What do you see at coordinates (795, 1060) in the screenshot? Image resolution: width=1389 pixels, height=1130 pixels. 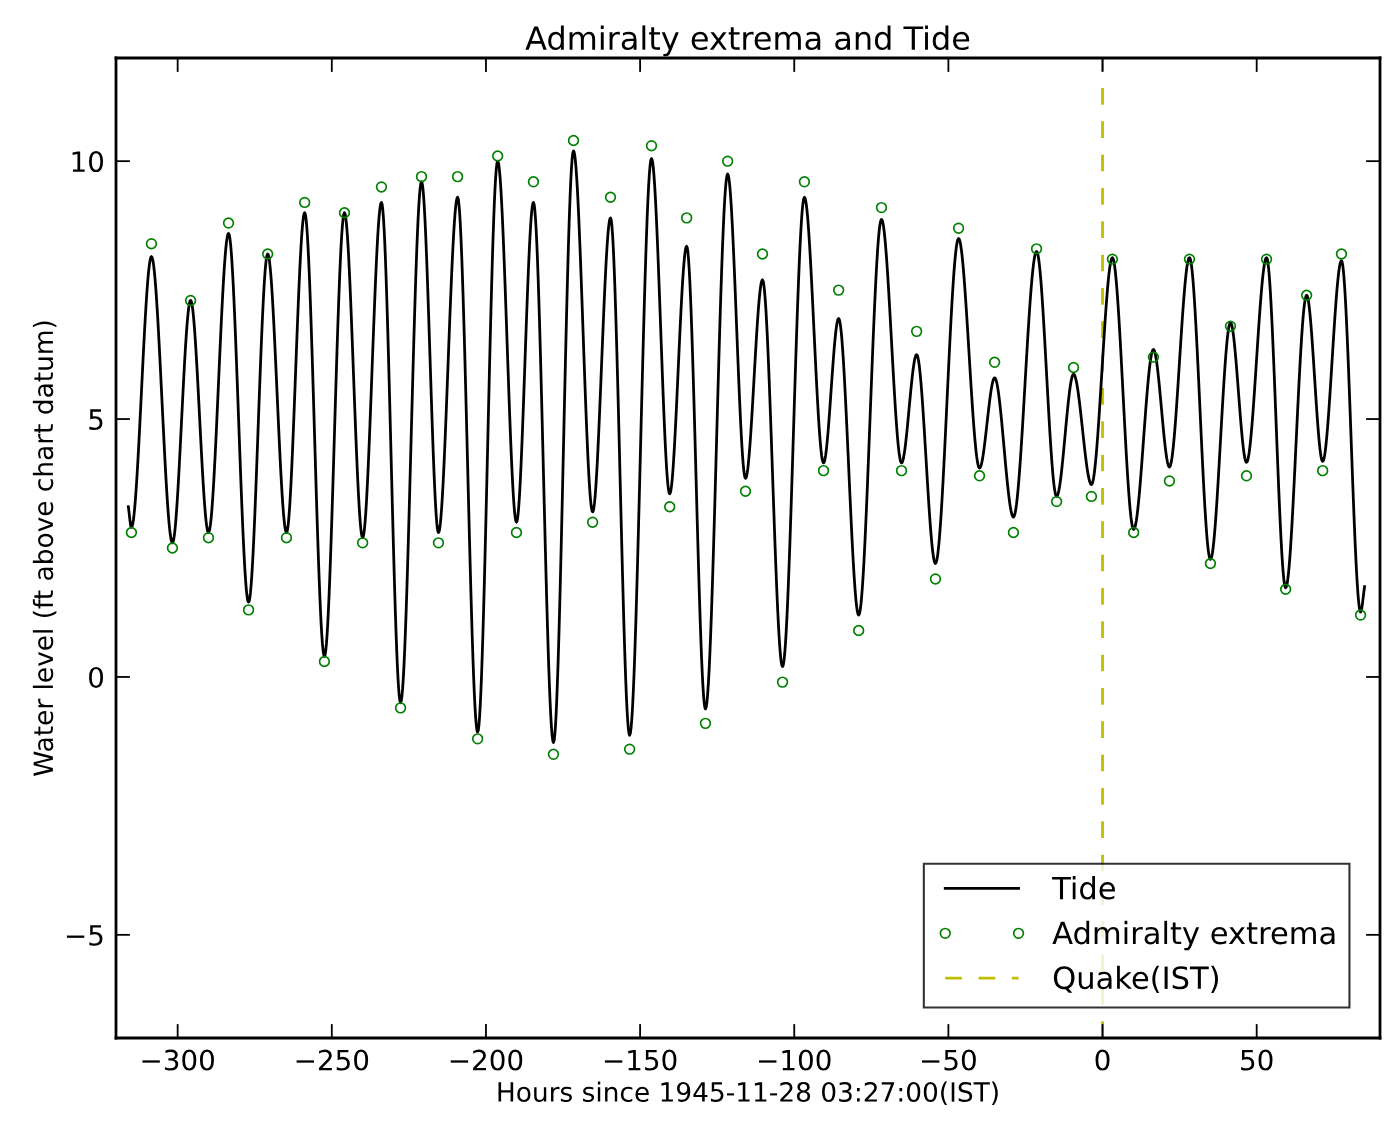 I see `x-tick-label: −100` at bounding box center [795, 1060].